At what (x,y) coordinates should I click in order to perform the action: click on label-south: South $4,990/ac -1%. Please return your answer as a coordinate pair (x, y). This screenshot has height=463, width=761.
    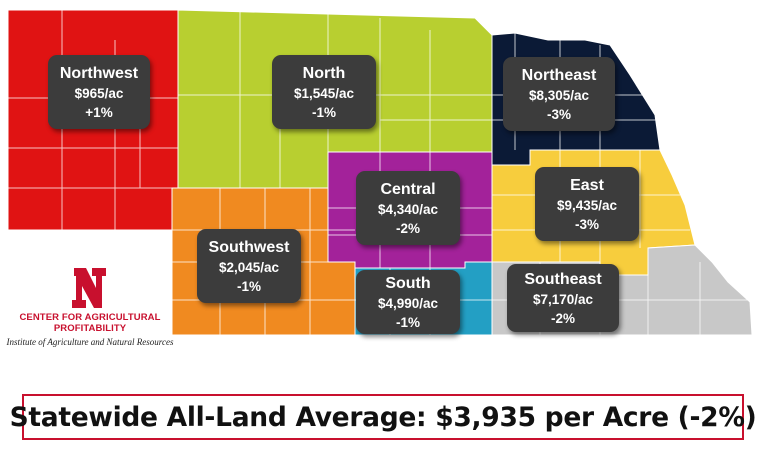
    Looking at the image, I should click on (408, 302).